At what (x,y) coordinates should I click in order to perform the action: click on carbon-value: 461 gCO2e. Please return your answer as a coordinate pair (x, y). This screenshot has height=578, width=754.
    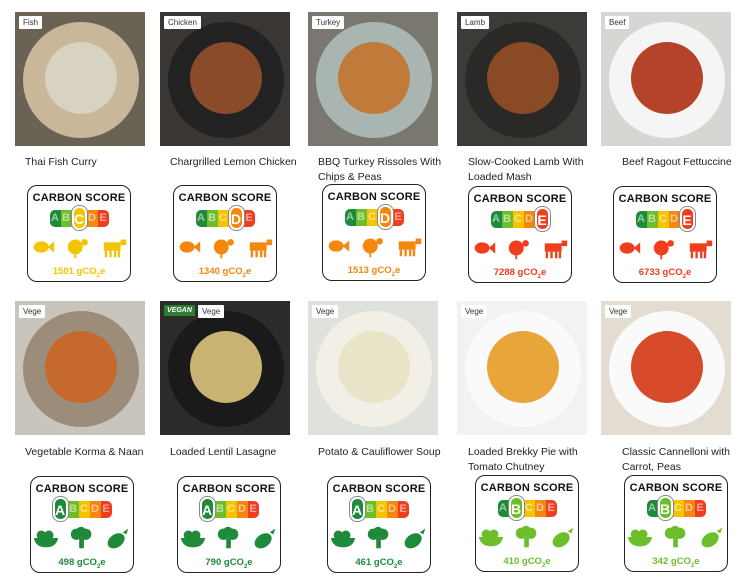
    Looking at the image, I should click on (379, 563).